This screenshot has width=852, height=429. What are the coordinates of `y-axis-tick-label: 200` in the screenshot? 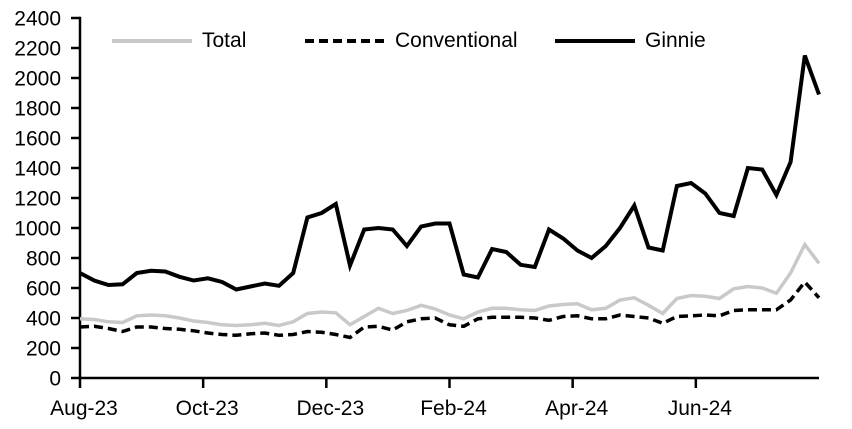 It's located at (43, 349).